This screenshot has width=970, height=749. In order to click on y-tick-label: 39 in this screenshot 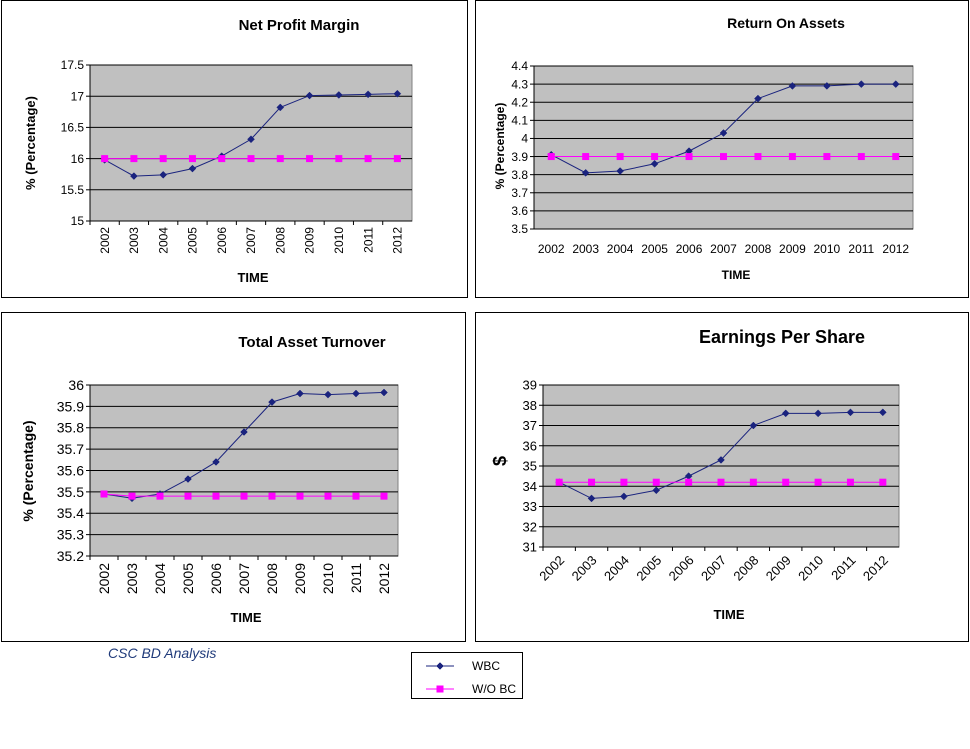, I will do `click(530, 385)`.